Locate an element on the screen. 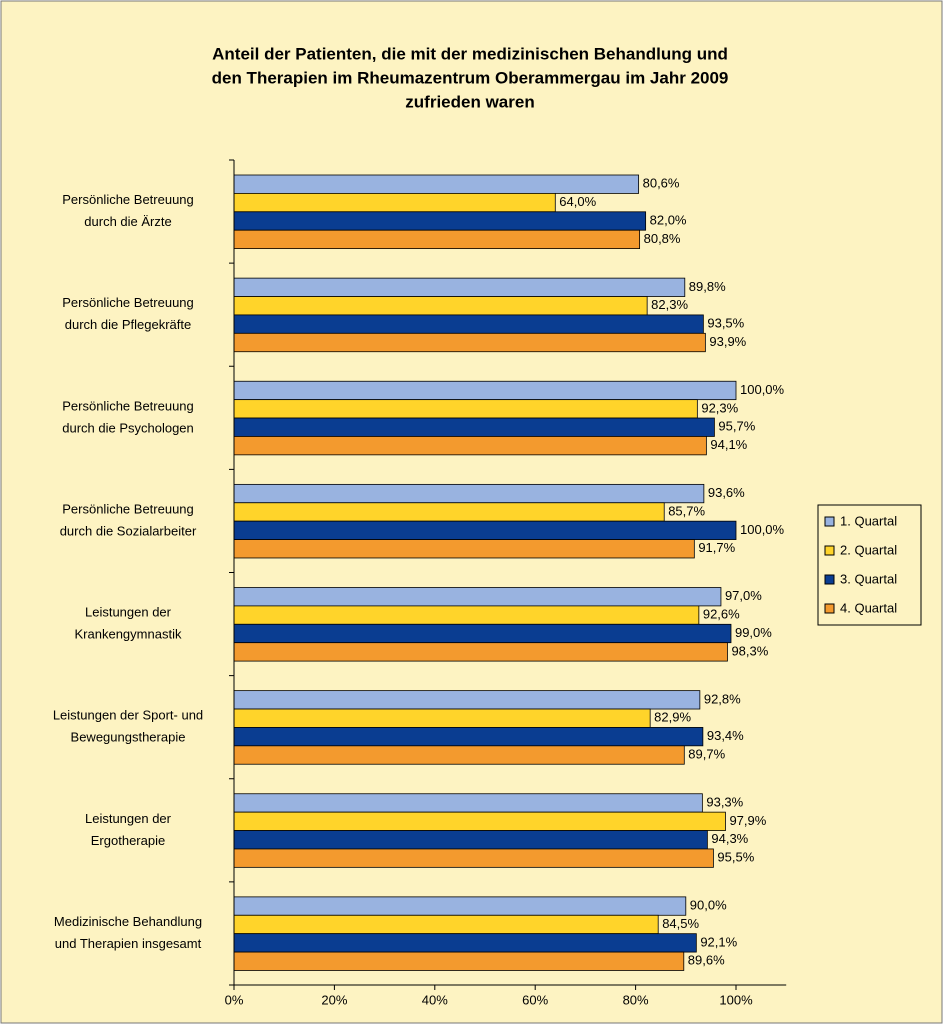  value-label: 89,7% is located at coordinates (706, 753).